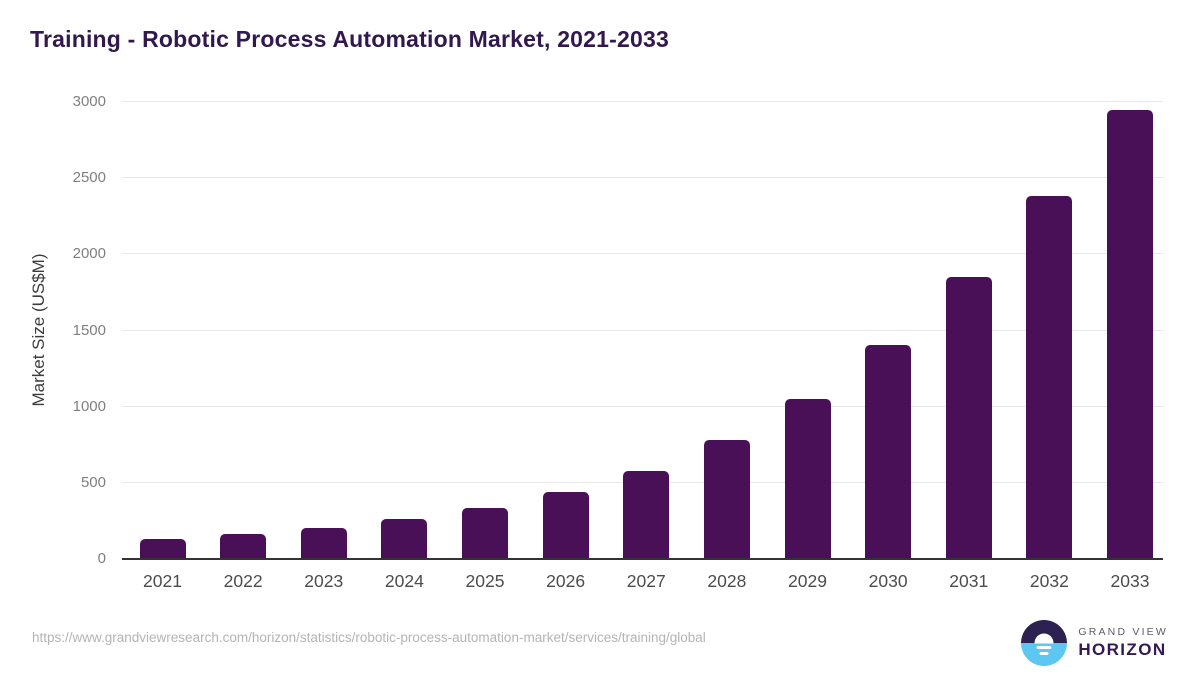 This screenshot has height=675, width=1200. I want to click on bar-2023, so click(323, 543).